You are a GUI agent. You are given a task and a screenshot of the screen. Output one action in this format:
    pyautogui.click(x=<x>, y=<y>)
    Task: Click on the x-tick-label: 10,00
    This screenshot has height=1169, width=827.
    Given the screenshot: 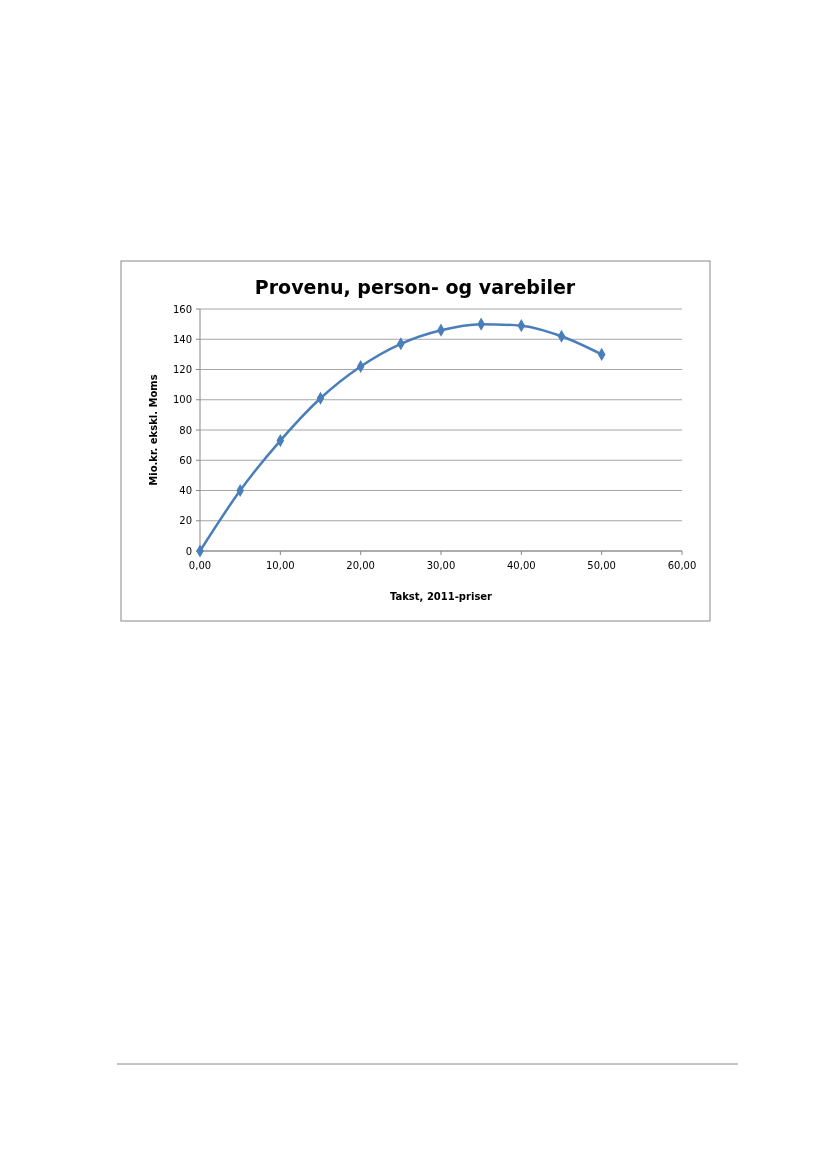 What is the action you would take?
    pyautogui.click(x=280, y=565)
    